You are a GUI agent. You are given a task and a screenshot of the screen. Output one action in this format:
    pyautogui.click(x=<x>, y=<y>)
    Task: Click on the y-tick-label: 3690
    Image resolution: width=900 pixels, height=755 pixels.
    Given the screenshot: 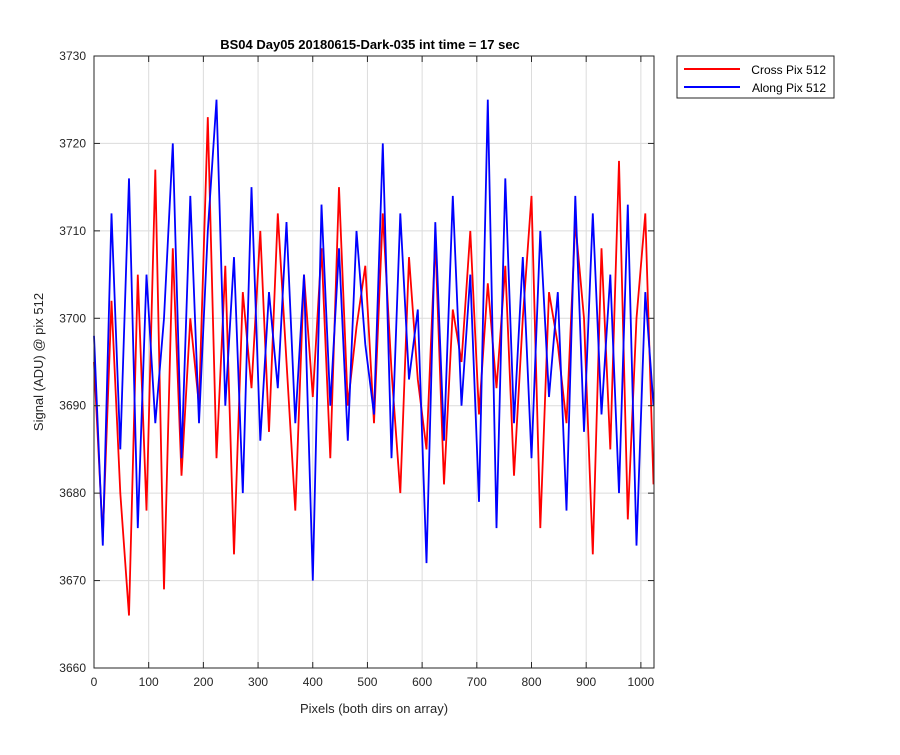 What is the action you would take?
    pyautogui.click(x=72, y=406)
    